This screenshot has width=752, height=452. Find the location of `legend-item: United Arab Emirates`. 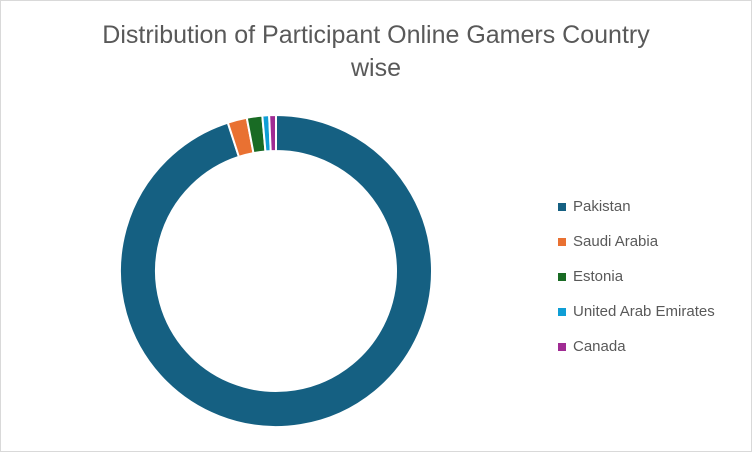

legend-item: United Arab Emirates is located at coordinates (636, 311).